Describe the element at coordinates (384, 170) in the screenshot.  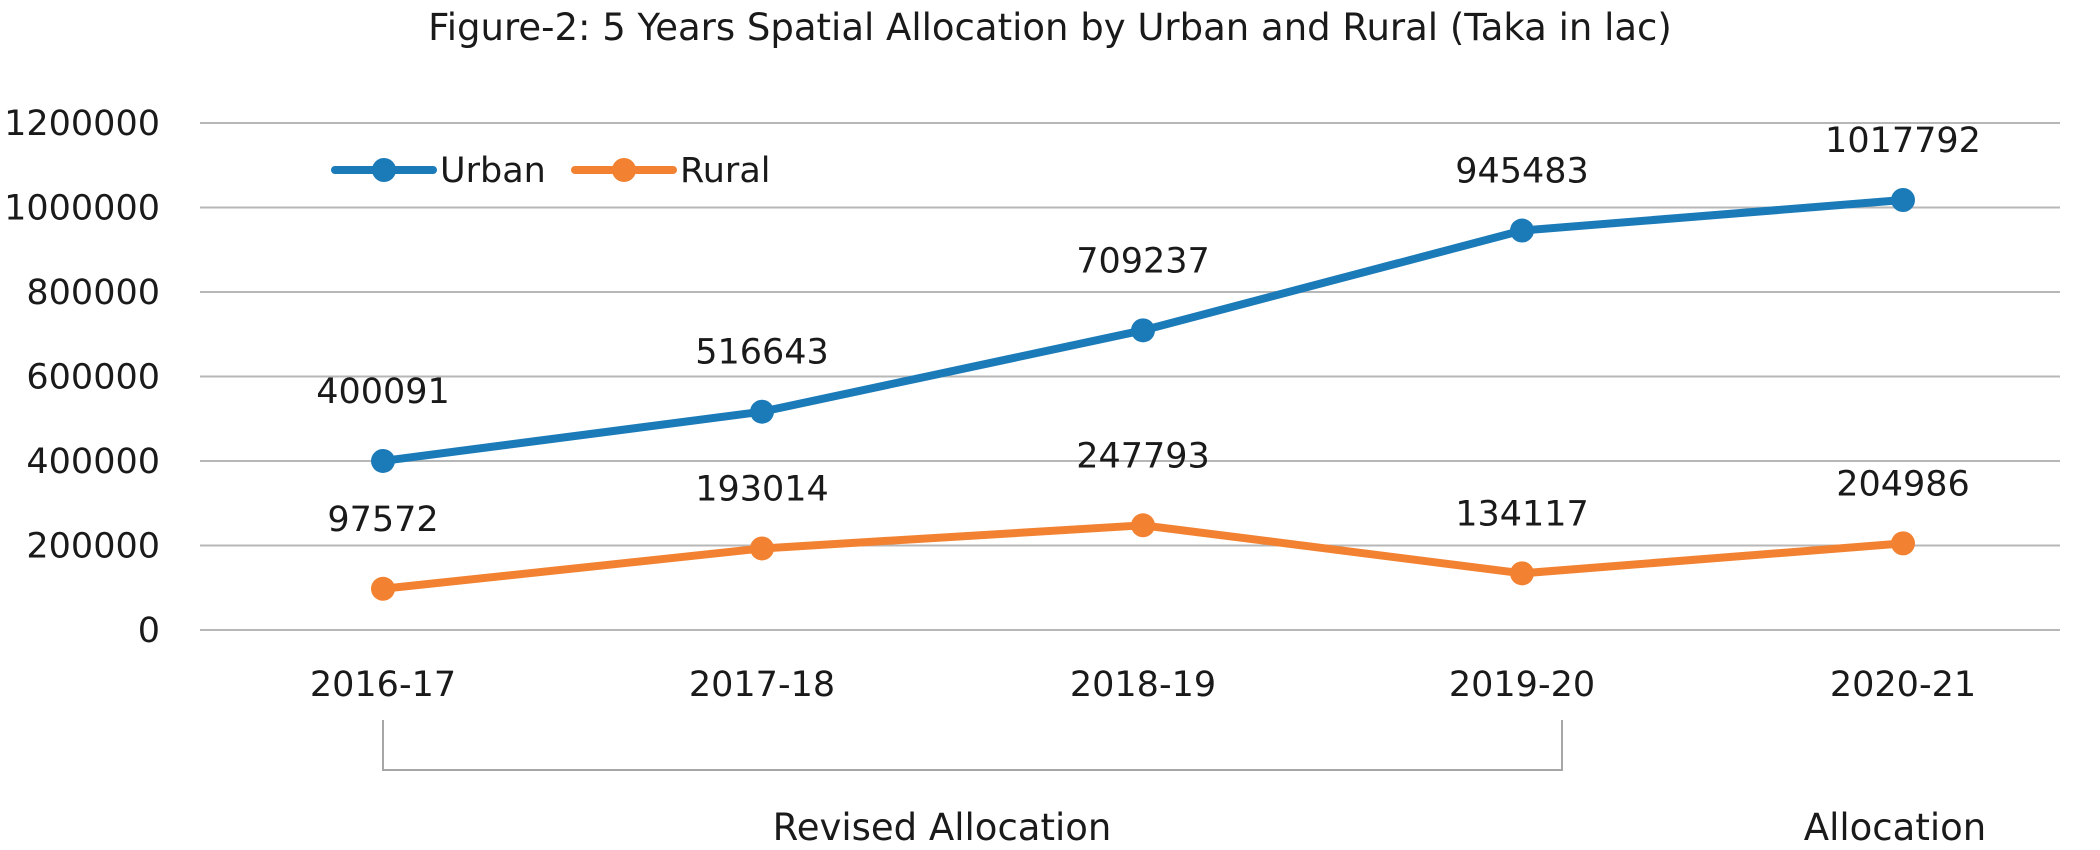
I see `legend-marker-urban` at that location.